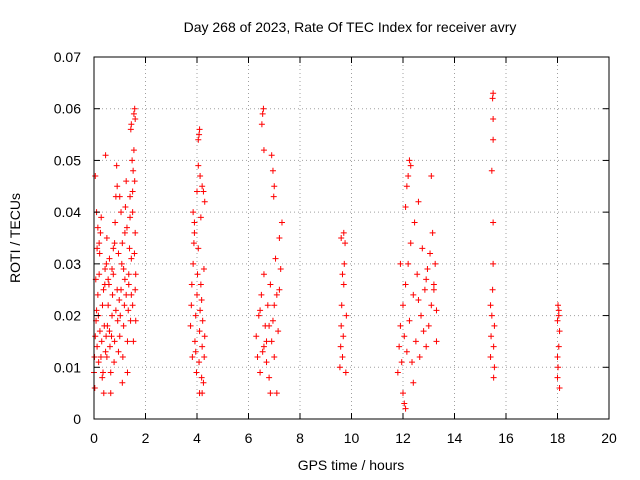 The image size is (640, 480). I want to click on x-tick-label: 8, so click(300, 438).